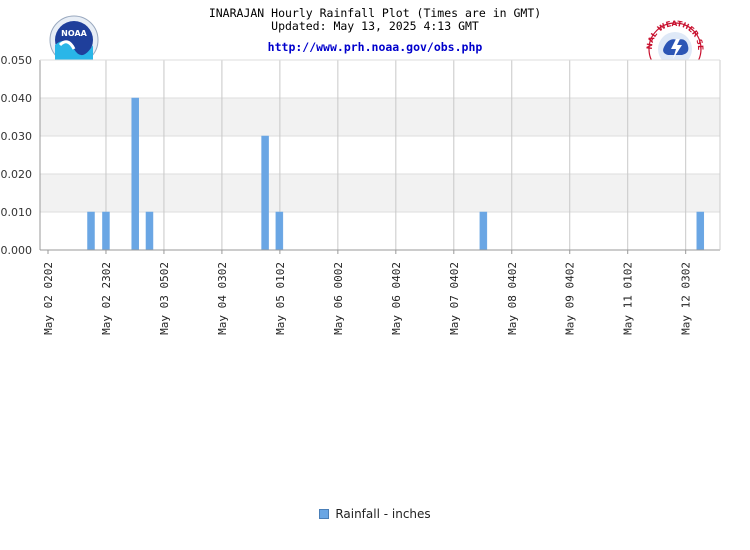 The width and height of the screenshot is (750, 550). I want to click on x-tick-label: May 07 0402, so click(454, 298).